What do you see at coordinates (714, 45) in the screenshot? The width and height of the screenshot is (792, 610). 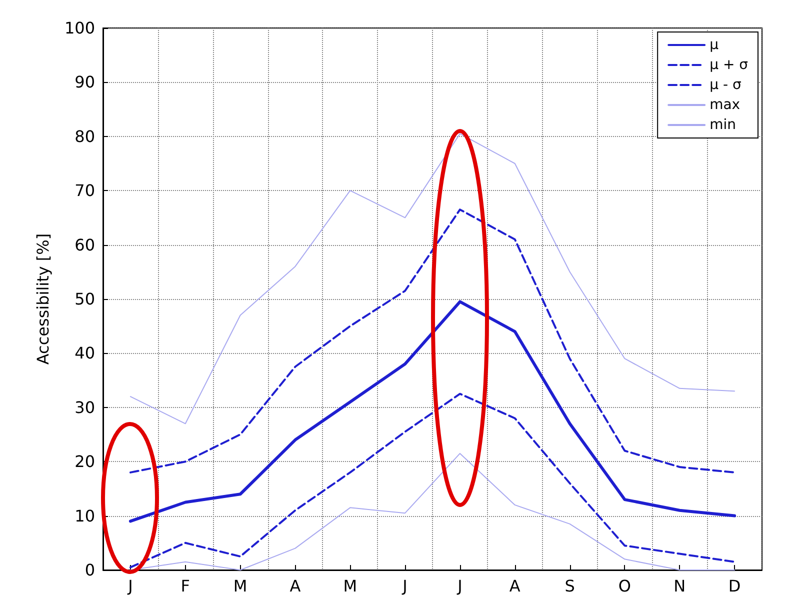 I see `legend-label: μ` at bounding box center [714, 45].